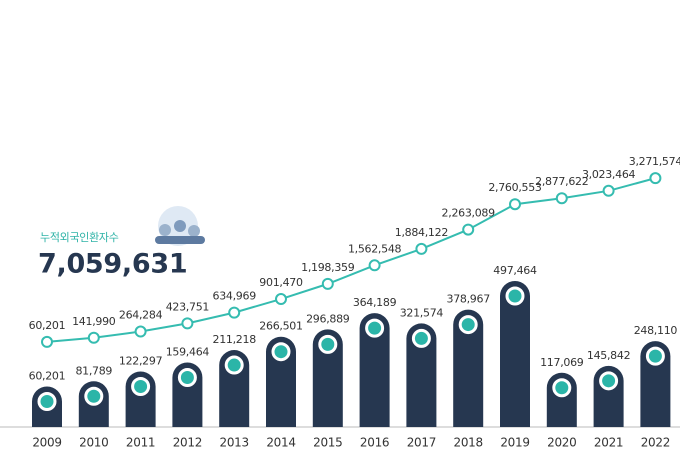 This screenshot has height=454, width=680. Describe the element at coordinates (93, 443) in the screenshot. I see `x-tick-label: 2010` at that location.